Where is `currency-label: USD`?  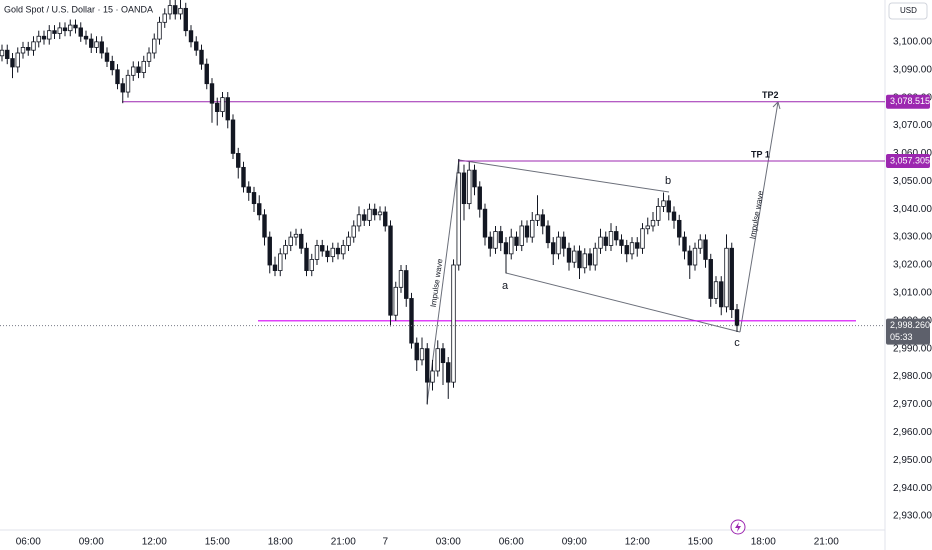
currency-label: USD is located at coordinates (908, 10).